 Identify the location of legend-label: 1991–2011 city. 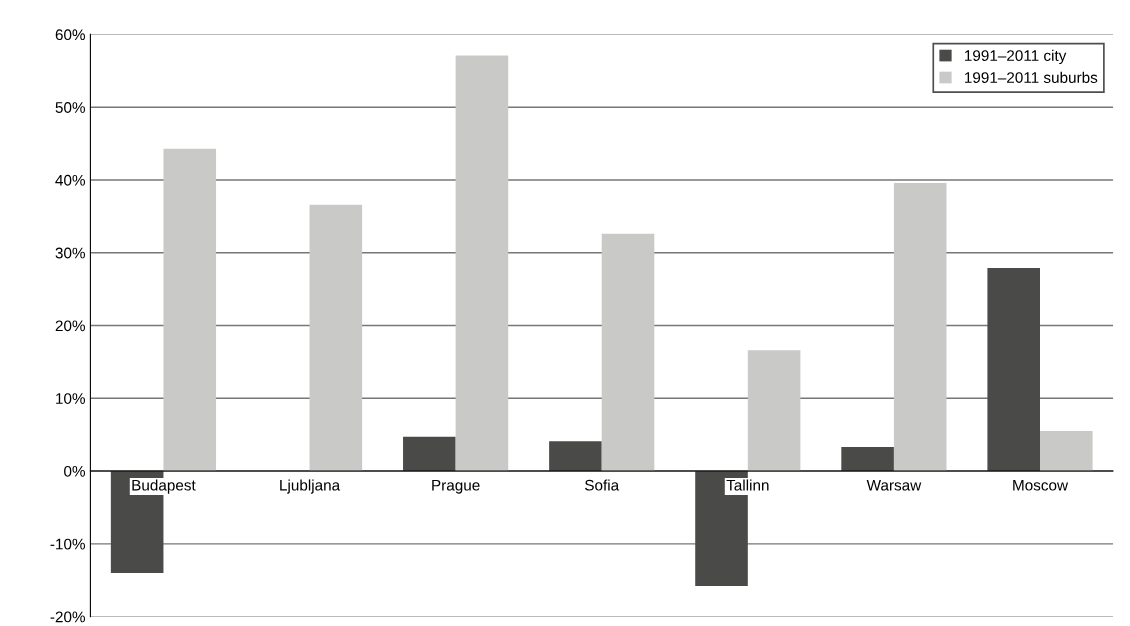
(1016, 57).